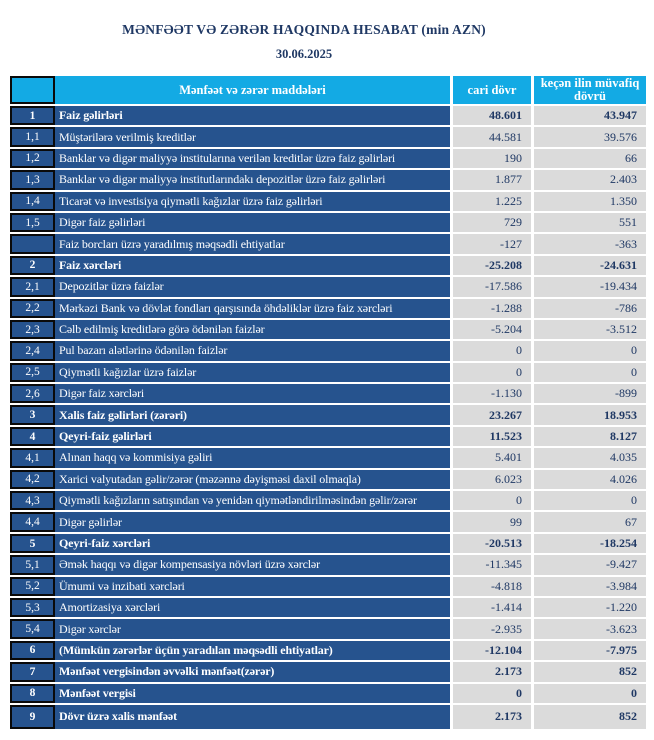 This screenshot has width=654, height=740. Describe the element at coordinates (32, 201) in the screenshot. I see `row-number-cell: 1,4` at that location.